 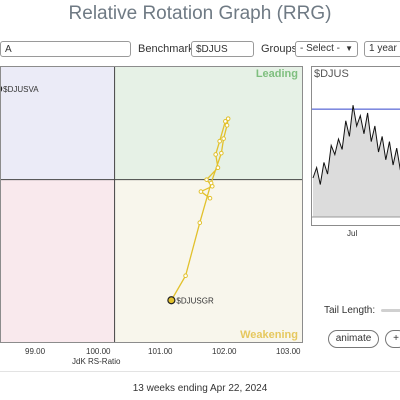 I want to click on period-select: 1 year, so click(x=382, y=49).